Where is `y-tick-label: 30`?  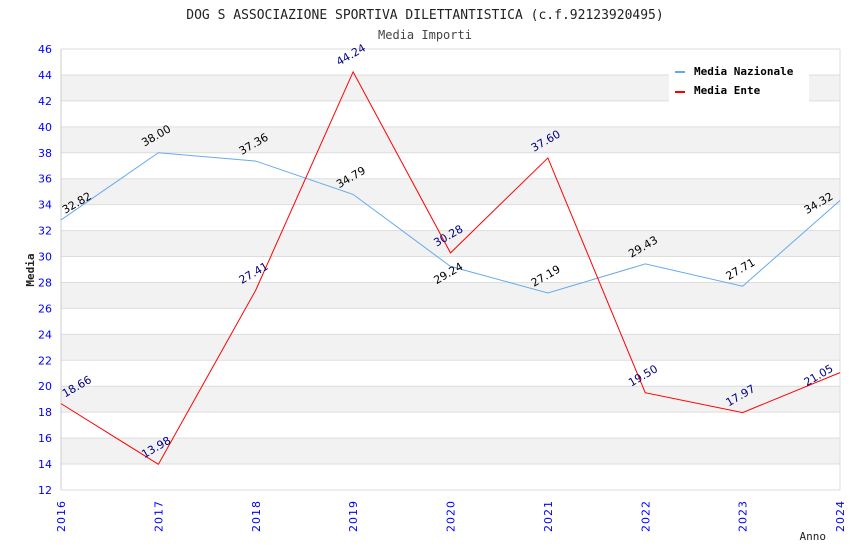 y-tick-label: 30 is located at coordinates (45, 257).